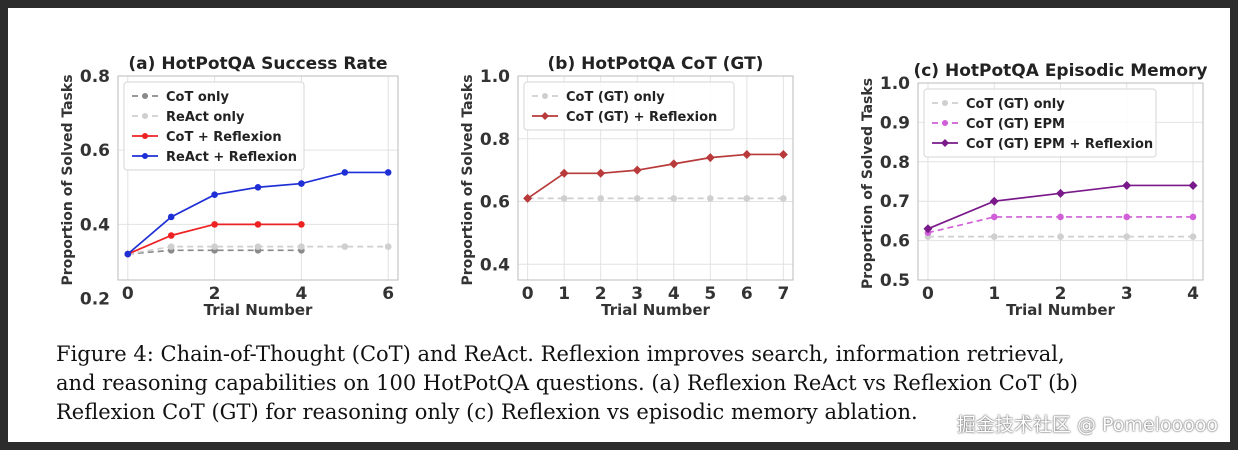 The height and width of the screenshot is (450, 1238). What do you see at coordinates (205, 117) in the screenshot?
I see `legend-label: ReAct only` at bounding box center [205, 117].